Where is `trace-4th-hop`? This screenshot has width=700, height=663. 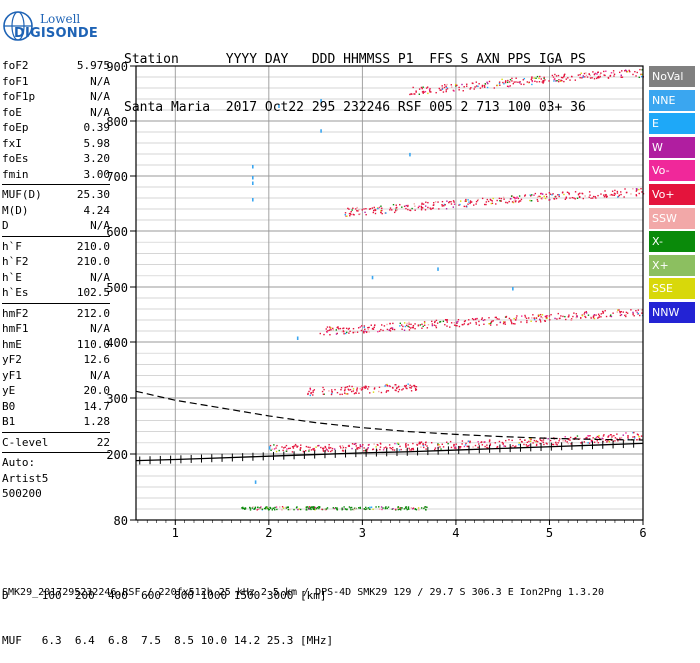
trace-4th-hop is located at coordinates (527, 82).